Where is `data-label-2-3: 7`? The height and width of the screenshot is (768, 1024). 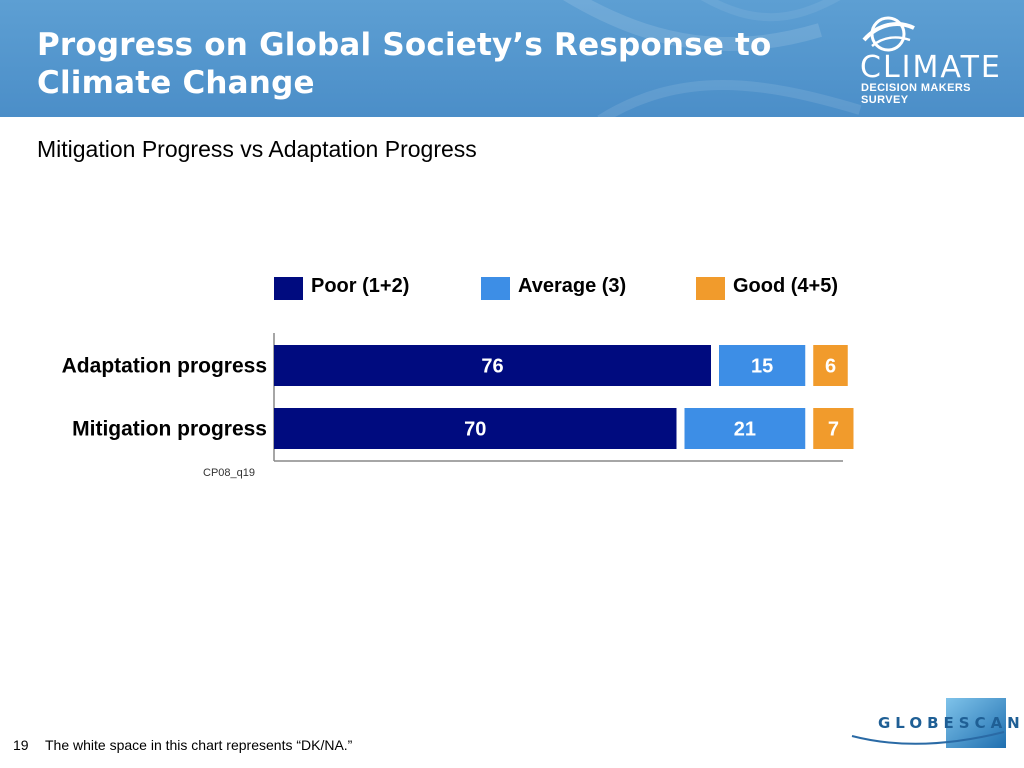
data-label-2-3: 7 is located at coordinates (833, 430).